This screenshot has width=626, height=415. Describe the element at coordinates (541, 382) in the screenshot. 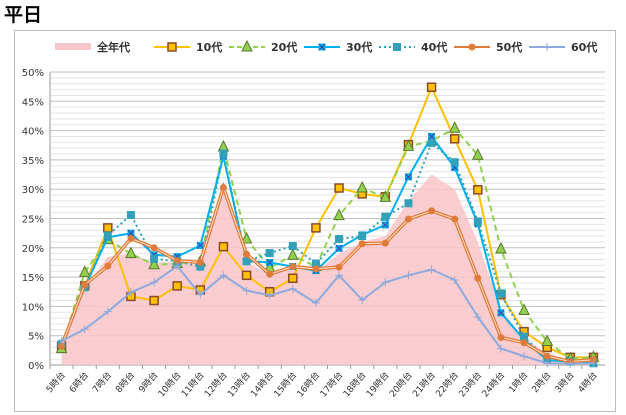

I see `x-tick-label: 2時台` at that location.